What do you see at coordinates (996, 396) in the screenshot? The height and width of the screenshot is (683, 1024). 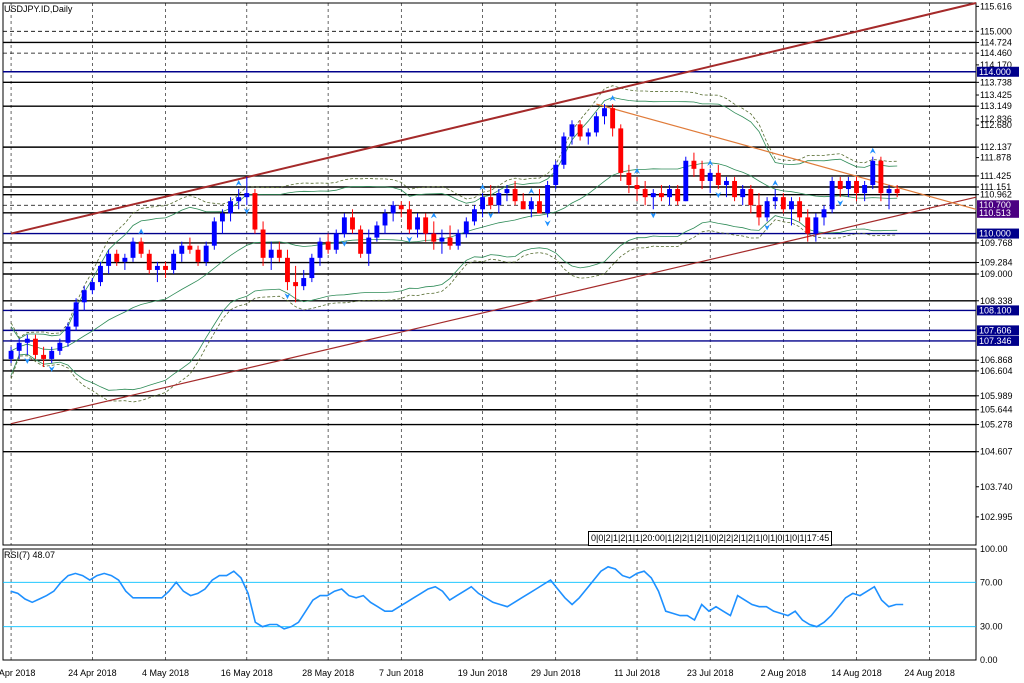 I see `y-tick-label: 105.989` at bounding box center [996, 396].